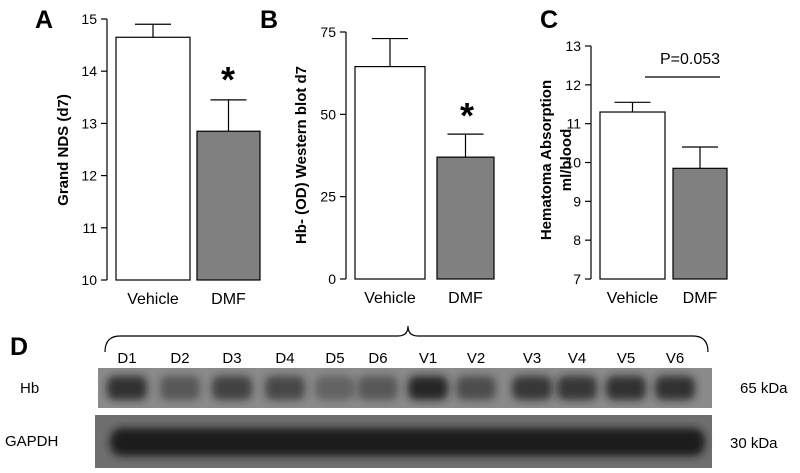  What do you see at coordinates (690, 59) in the screenshot?
I see `annotation: P=0.053` at bounding box center [690, 59].